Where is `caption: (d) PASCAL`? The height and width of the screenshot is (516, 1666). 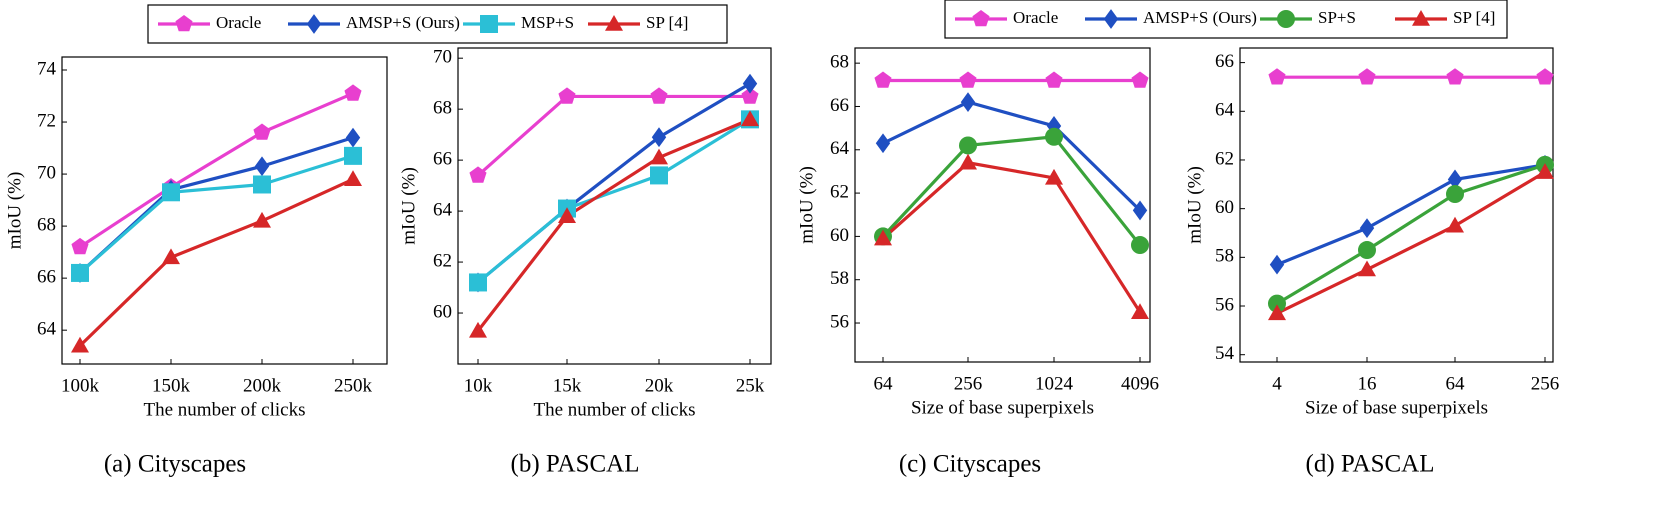 caption: (d) PASCAL is located at coordinates (1370, 464).